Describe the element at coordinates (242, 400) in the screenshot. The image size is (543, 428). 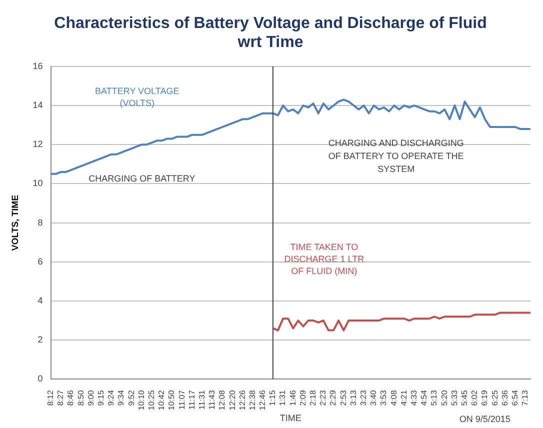
I see `x-tick-label: 12:26` at that location.